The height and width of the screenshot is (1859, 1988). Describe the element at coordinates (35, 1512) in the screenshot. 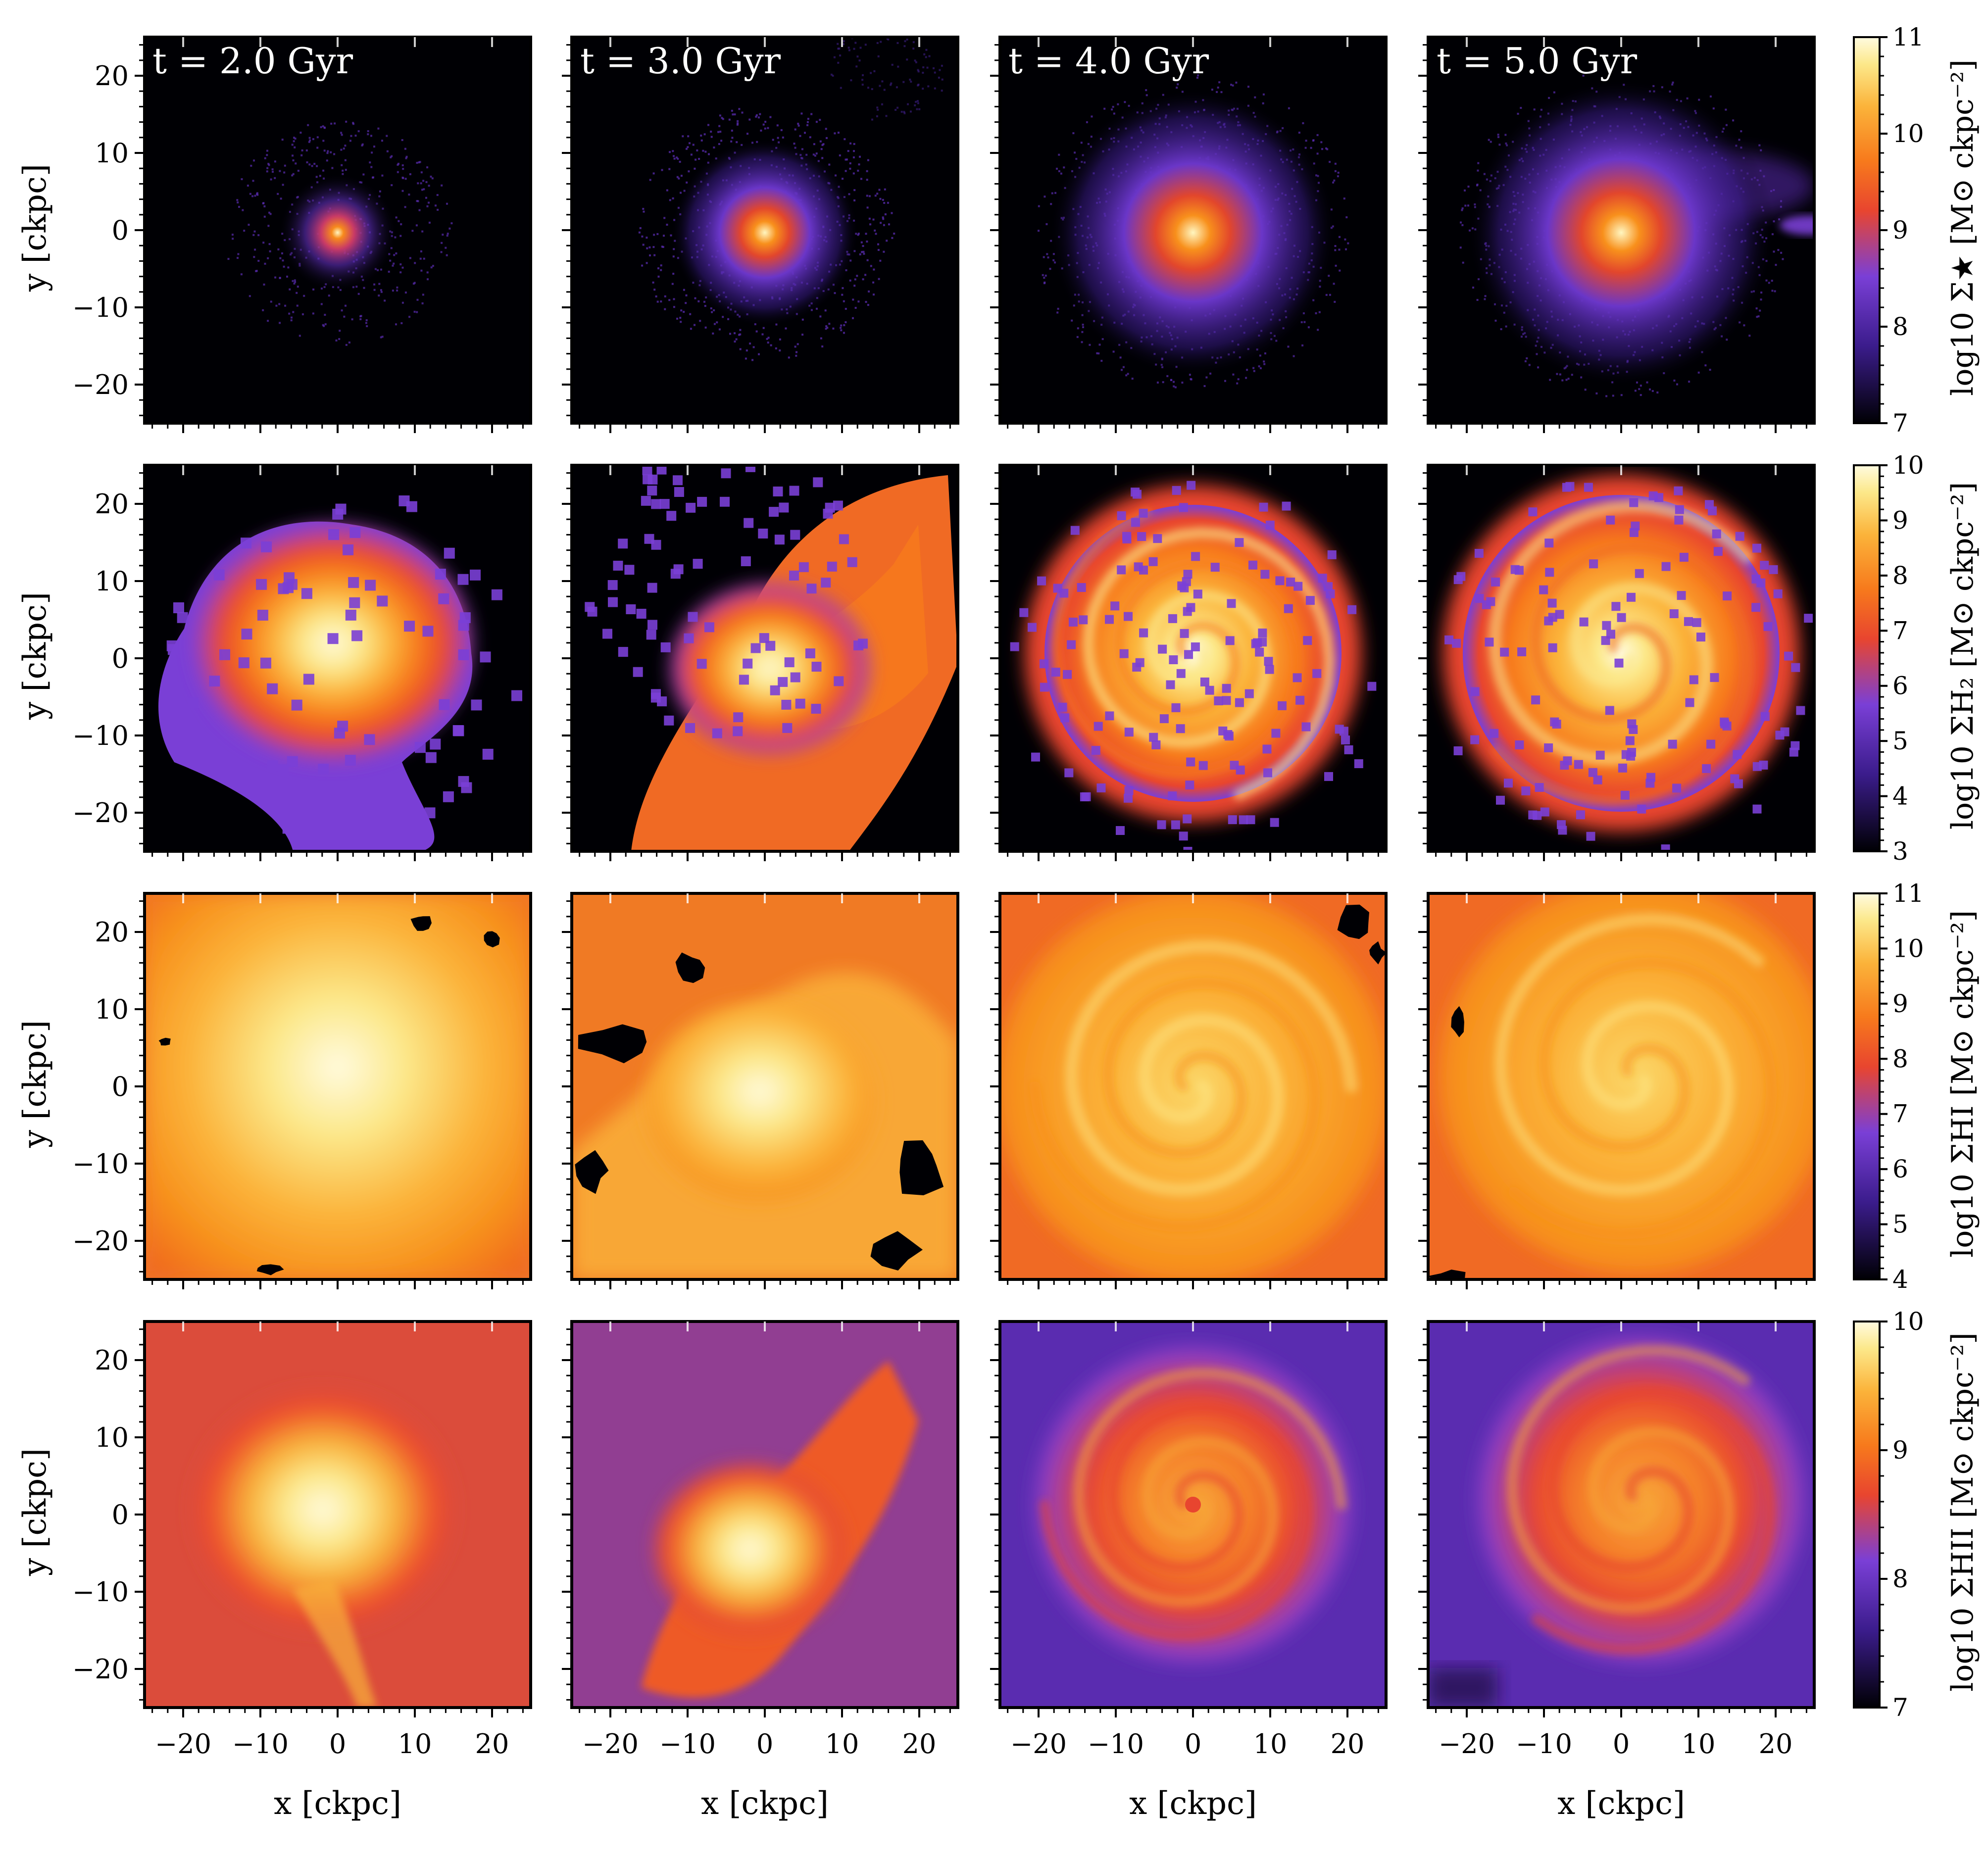

I see `y-axis-label-row-4: y [ckpc]` at that location.